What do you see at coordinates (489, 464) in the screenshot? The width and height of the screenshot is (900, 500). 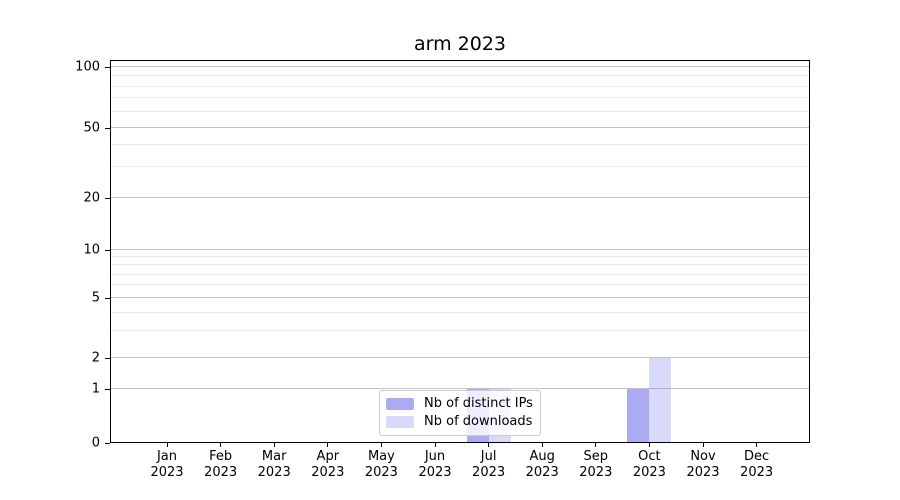 I see `x-tick-label: Jul 2023` at bounding box center [489, 464].